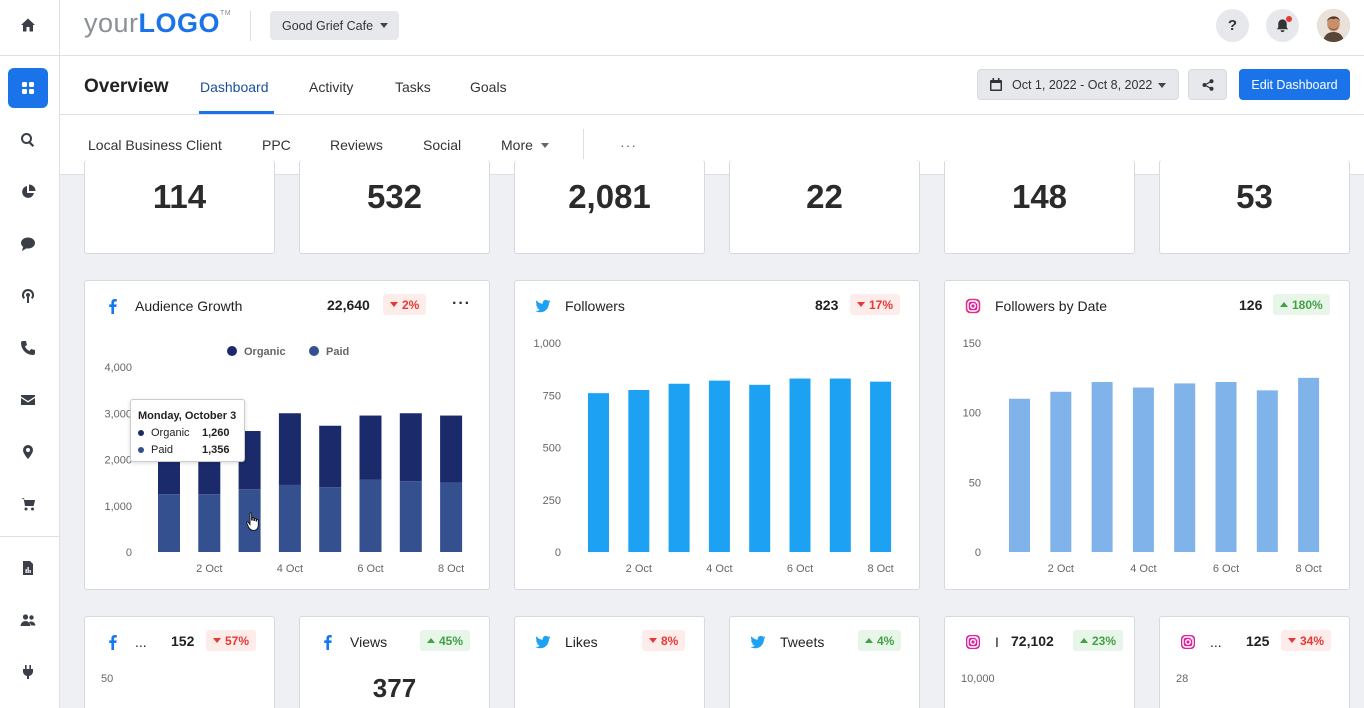 Image resolution: width=1364 pixels, height=708 pixels. Describe the element at coordinates (552, 396) in the screenshot. I see `y-tick-label: 750` at that location.